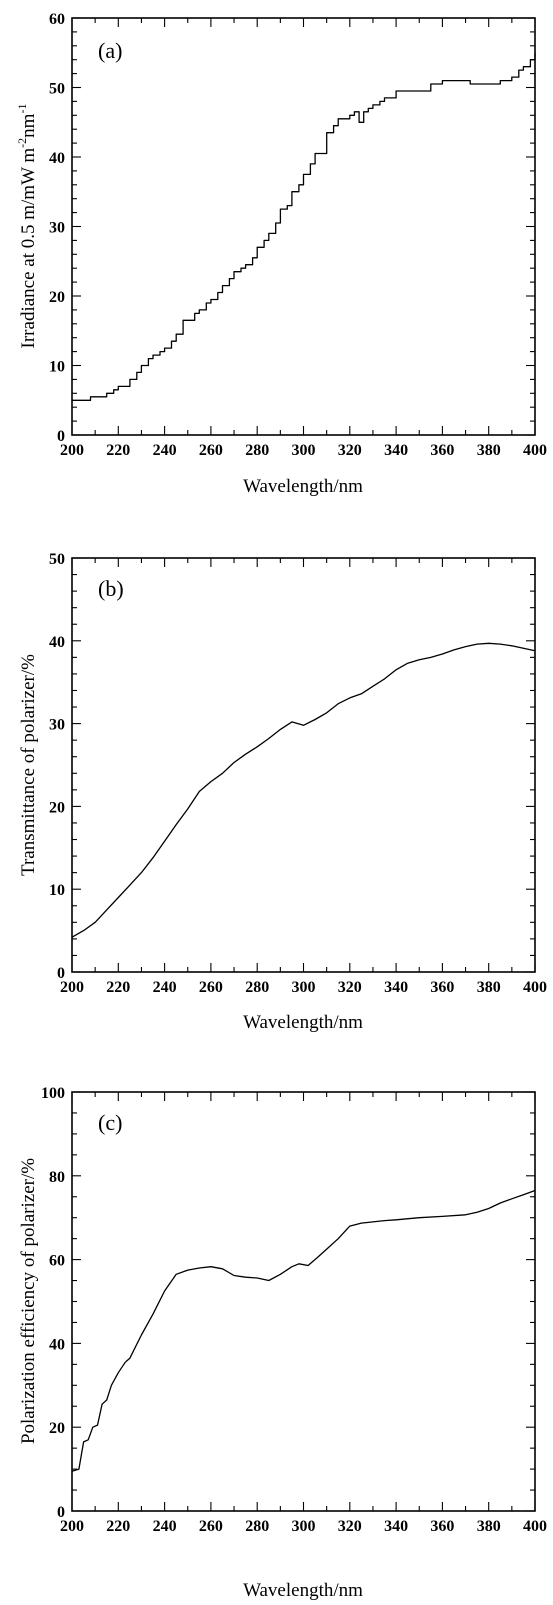 The height and width of the screenshot is (1605, 553). Describe the element at coordinates (489, 1526) in the screenshot. I see `x-tick-label-c: 380` at that location.